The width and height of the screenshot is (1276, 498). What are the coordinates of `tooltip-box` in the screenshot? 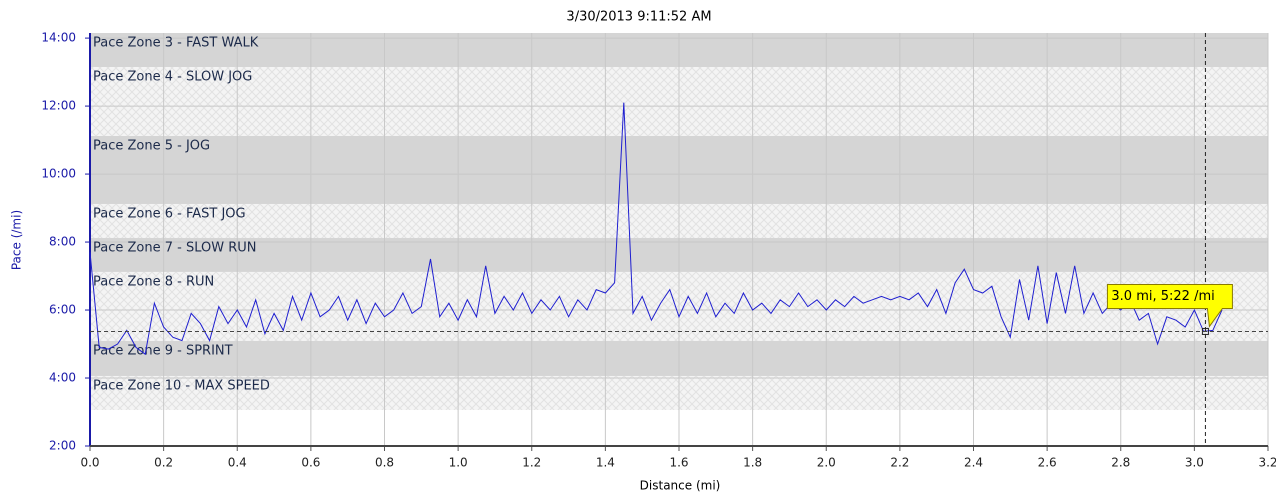 It's located at (1169, 305).